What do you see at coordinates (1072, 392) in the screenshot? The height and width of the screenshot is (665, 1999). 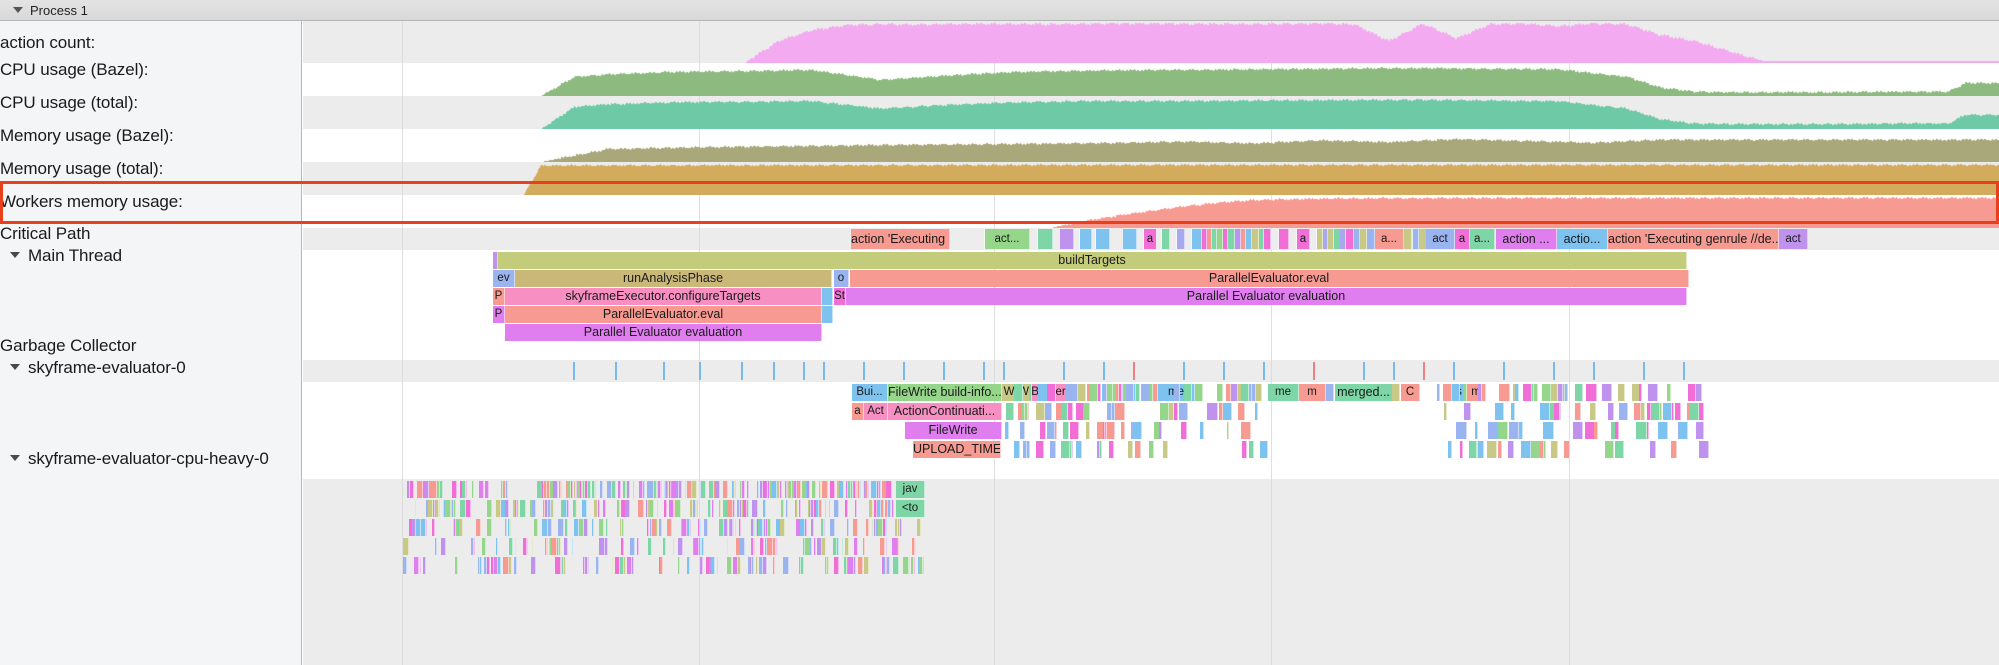 I see `skyframe-slice` at bounding box center [1072, 392].